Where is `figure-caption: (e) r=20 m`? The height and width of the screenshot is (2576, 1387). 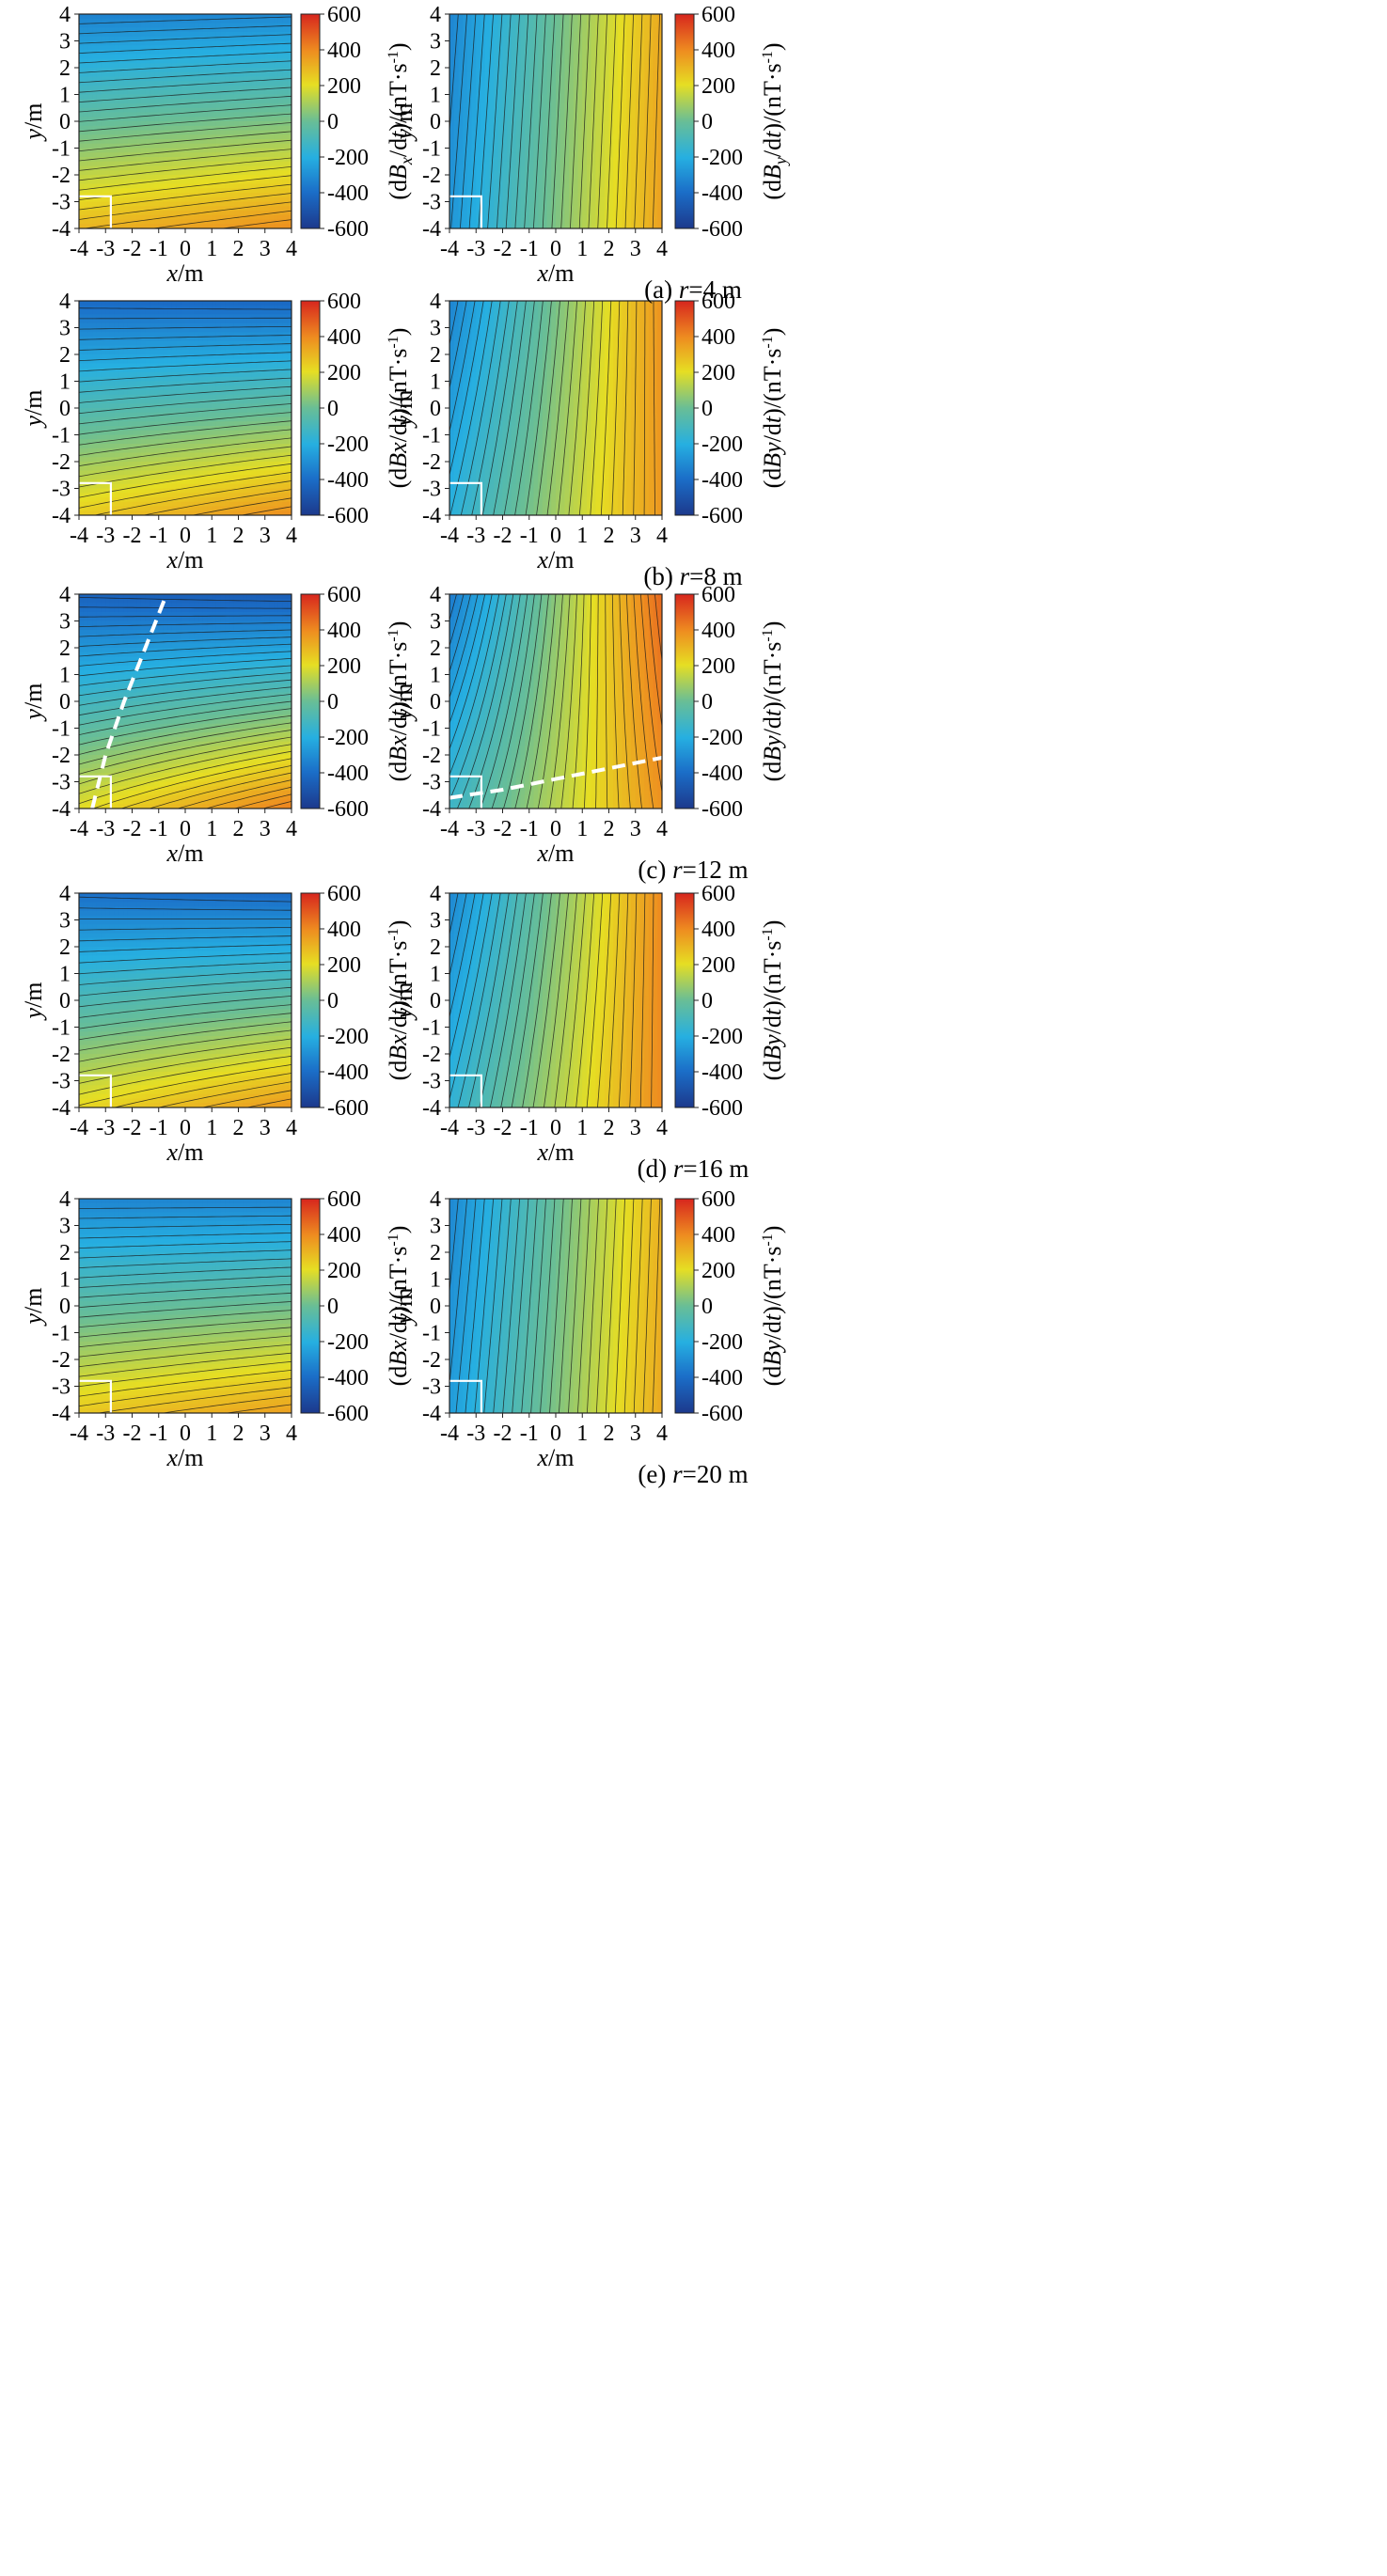
figure-caption: (e) r=20 m is located at coordinates (693, 1474).